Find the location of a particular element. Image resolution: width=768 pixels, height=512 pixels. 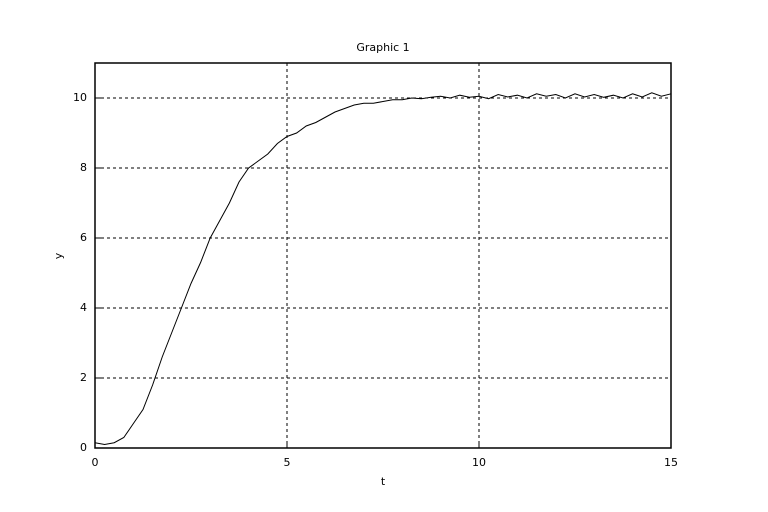

y-tick-label: 4 is located at coordinates (83, 307).